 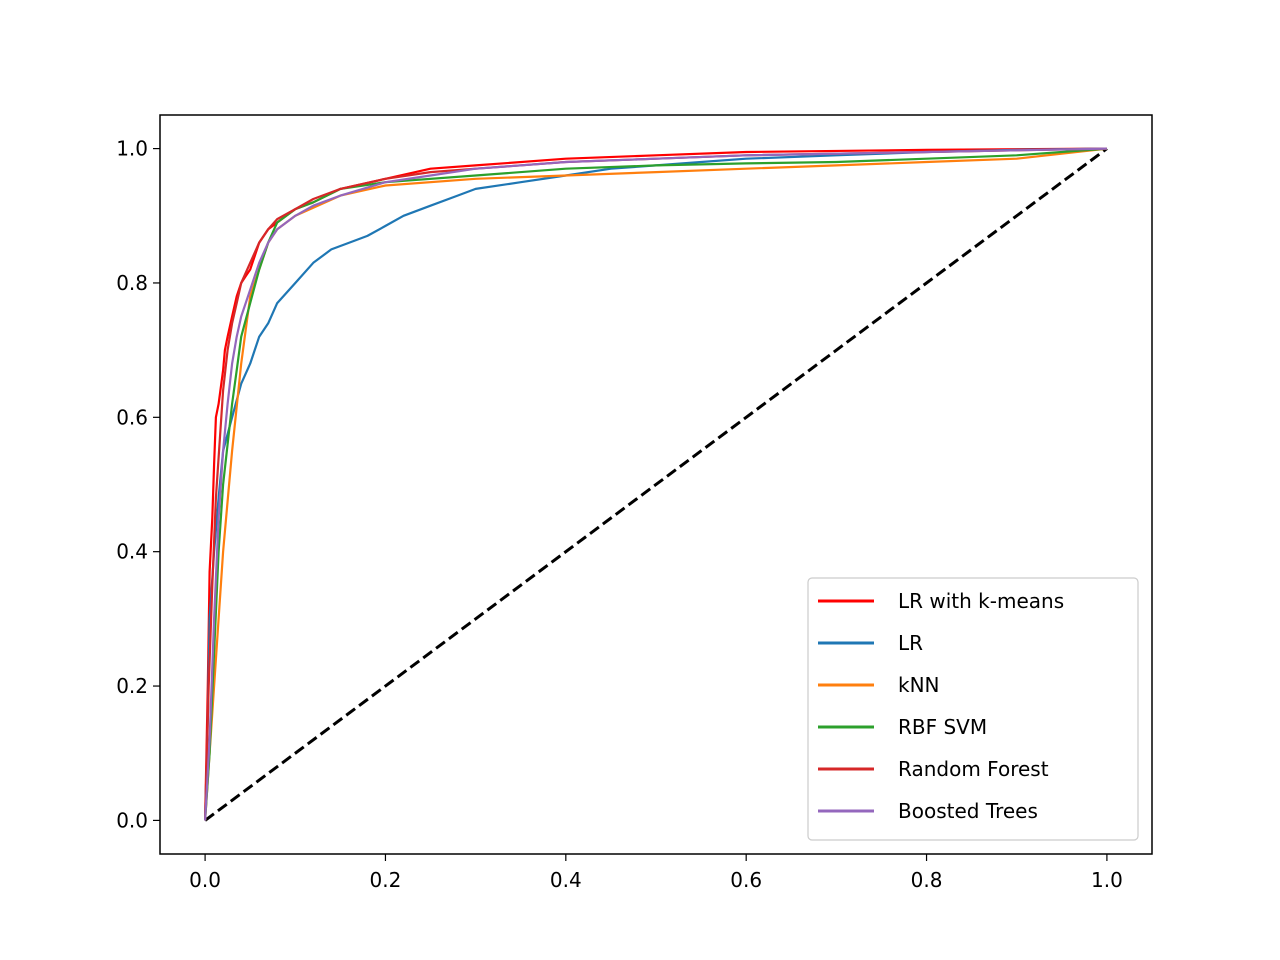 I want to click on y-axis: 0.0 0.2 0.4 0.6 0.8 1.0, so click(x=138, y=484).